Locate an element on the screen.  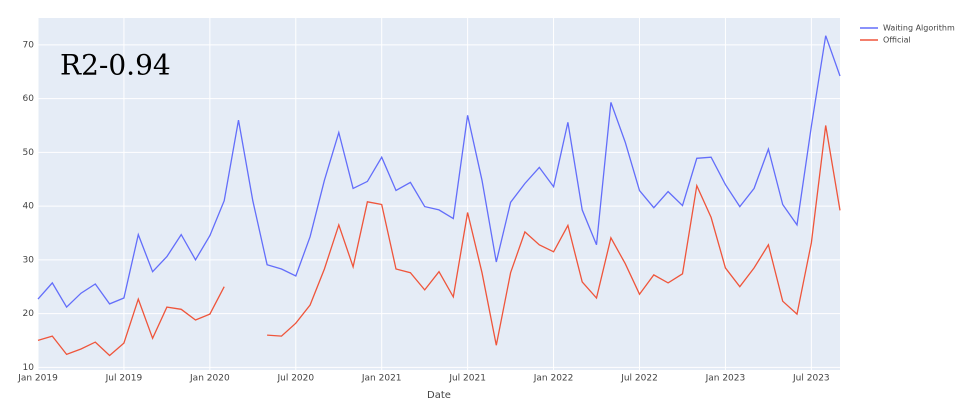
x-tick-label: Jan 2019 is located at coordinates (37, 379).